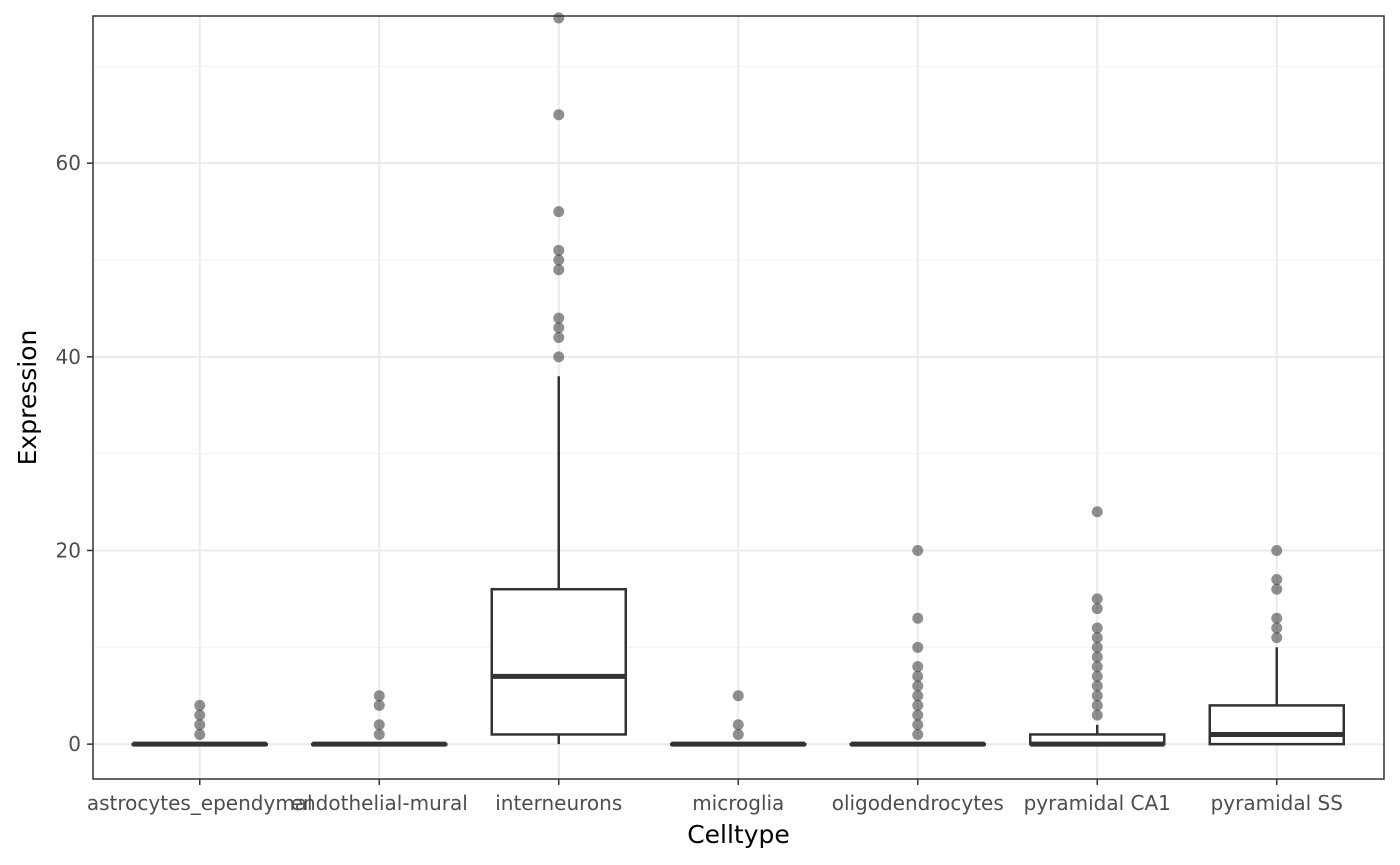 The height and width of the screenshot is (865, 1400). What do you see at coordinates (379, 803) in the screenshot?
I see `x-tick-label: endothelial-mural` at bounding box center [379, 803].